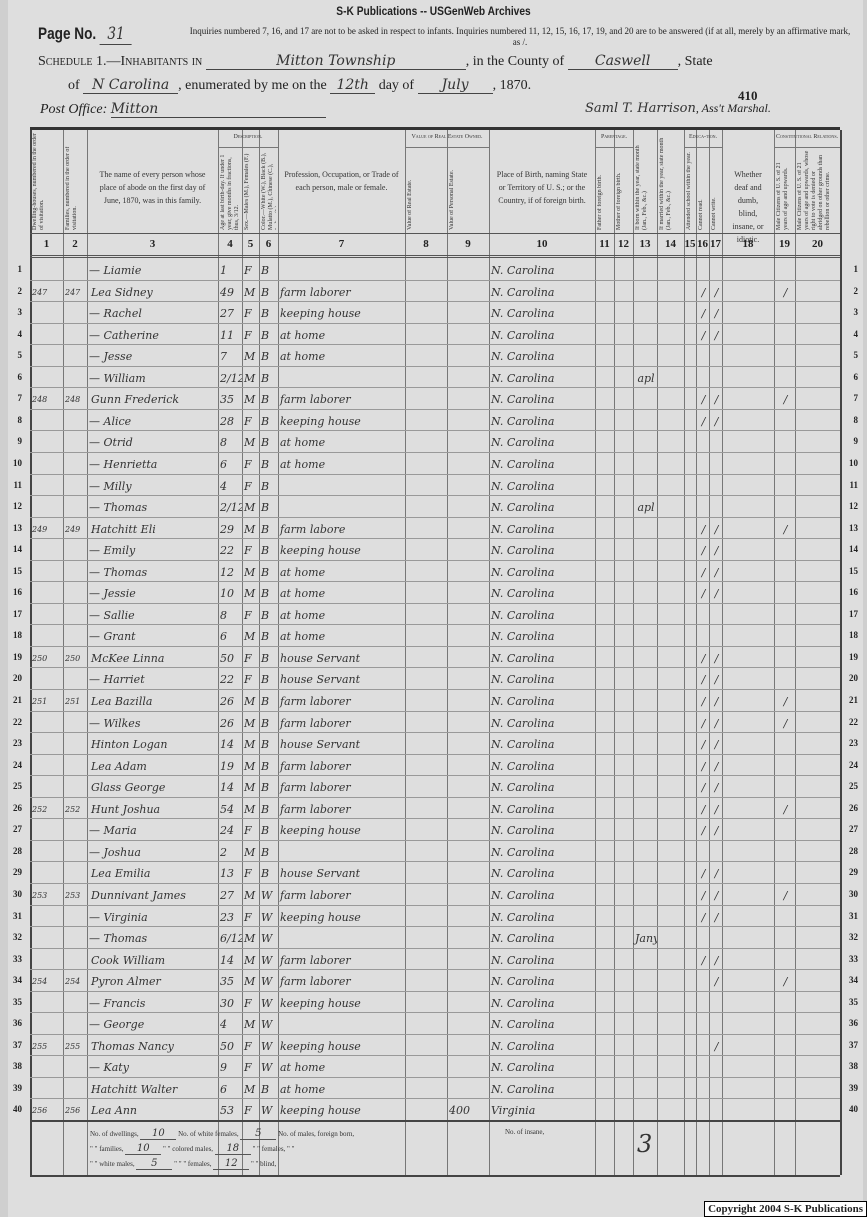  I want to click on line-number-right: 17, so click(853, 613).